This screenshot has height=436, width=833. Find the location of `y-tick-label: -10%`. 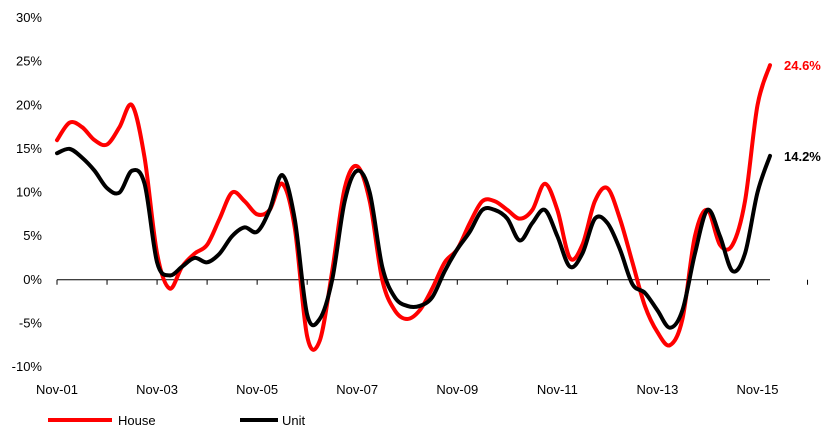

y-tick-label: -10% is located at coordinates (27, 366).